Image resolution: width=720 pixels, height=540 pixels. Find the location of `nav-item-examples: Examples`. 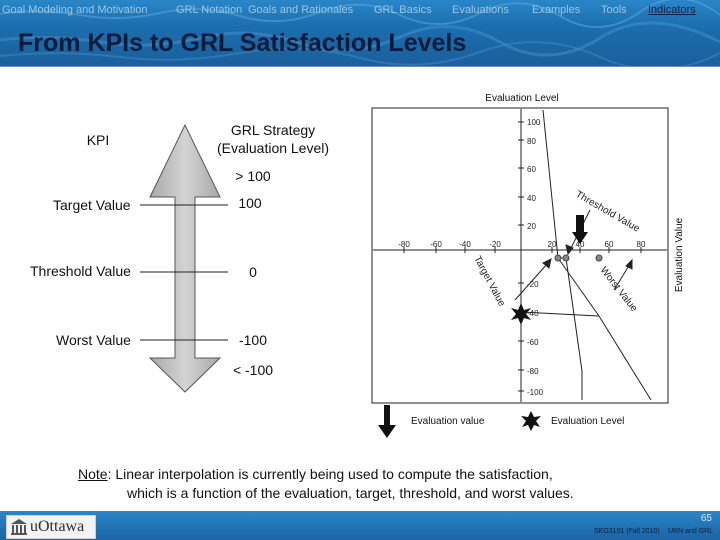

nav-item-examples: Examples is located at coordinates (556, 10).